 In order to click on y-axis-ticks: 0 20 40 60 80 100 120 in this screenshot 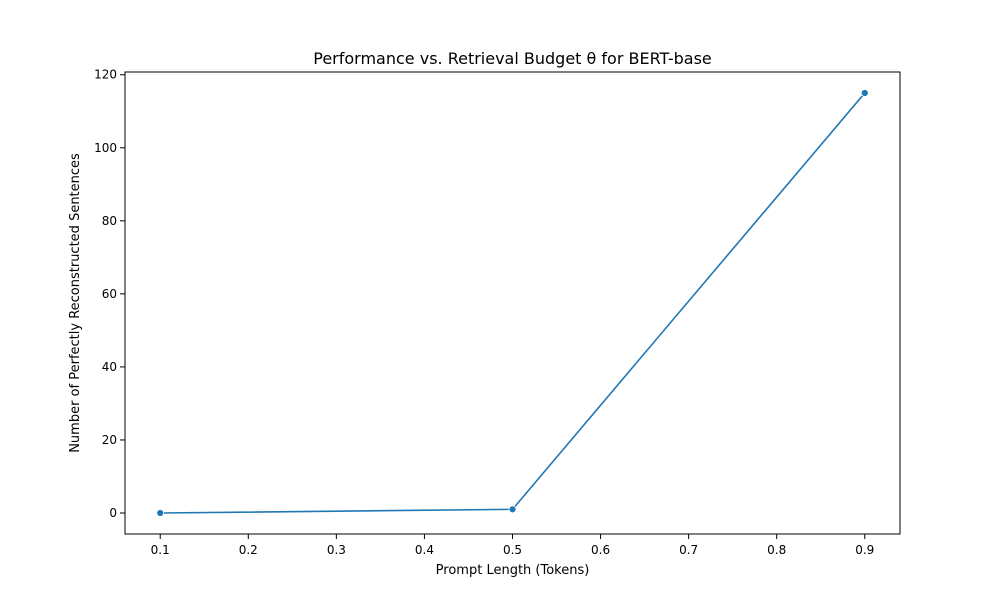, I will do `click(109, 294)`.